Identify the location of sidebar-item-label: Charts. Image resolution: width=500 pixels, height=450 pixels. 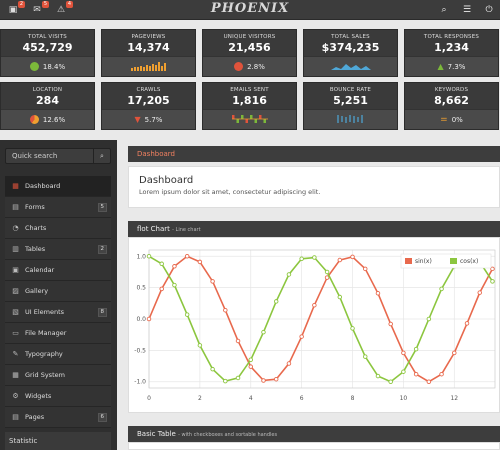
(36, 228).